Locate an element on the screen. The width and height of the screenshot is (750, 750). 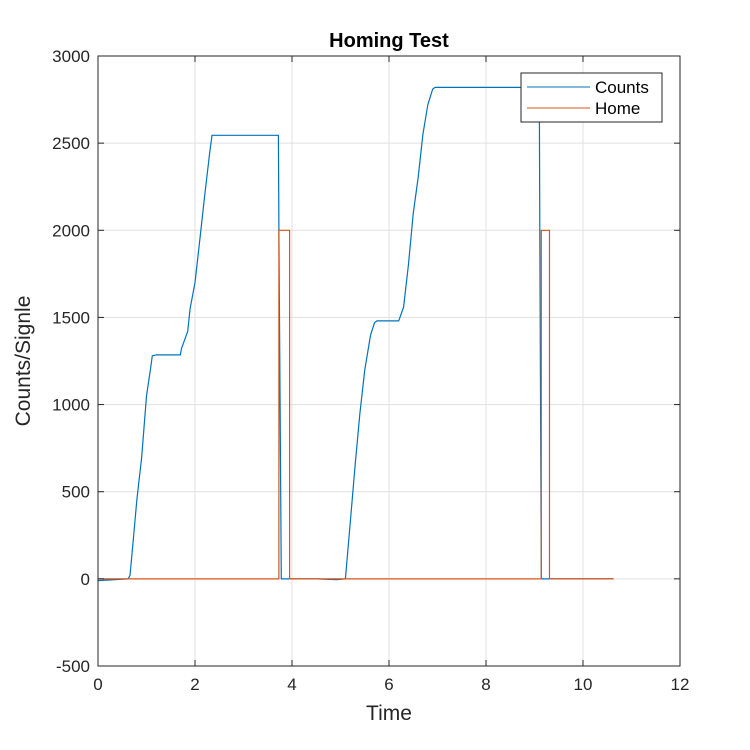
x-axis-label: Time is located at coordinates (389, 713).